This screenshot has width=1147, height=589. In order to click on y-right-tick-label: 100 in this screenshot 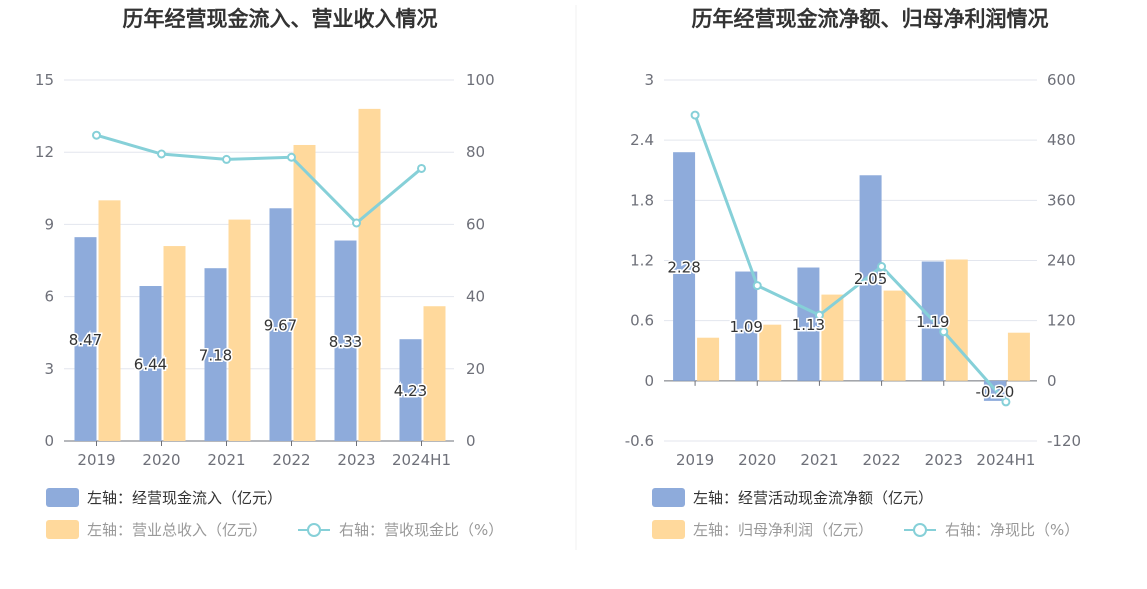, I will do `click(480, 80)`.